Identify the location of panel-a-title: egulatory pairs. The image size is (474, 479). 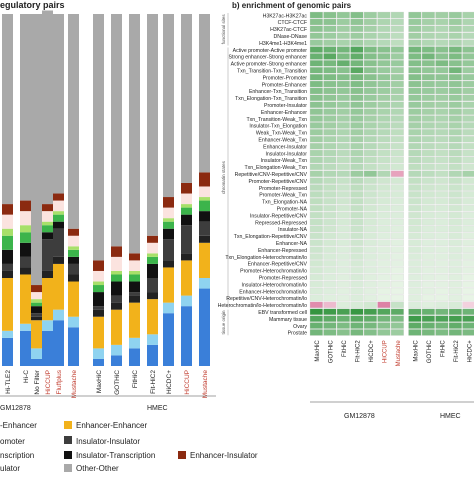
(32, 5).